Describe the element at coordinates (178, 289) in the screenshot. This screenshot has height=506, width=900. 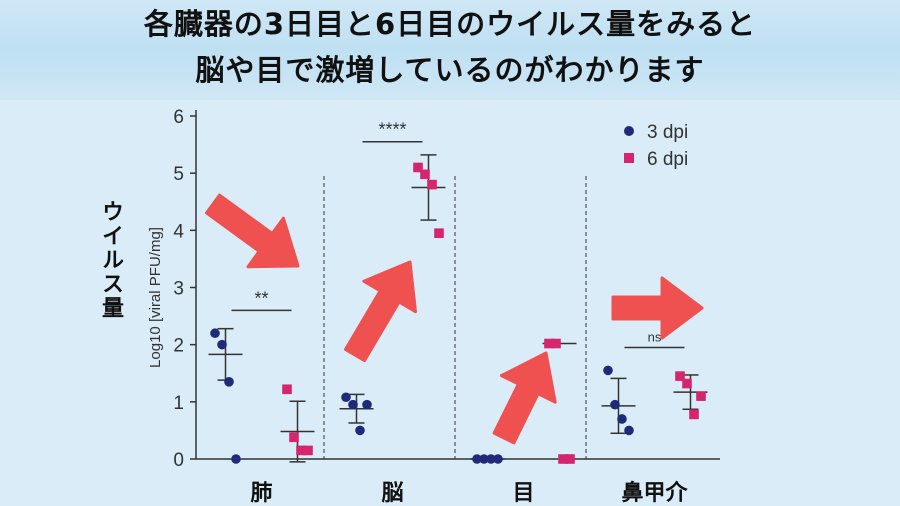
I see `y-tick-label: 3` at that location.